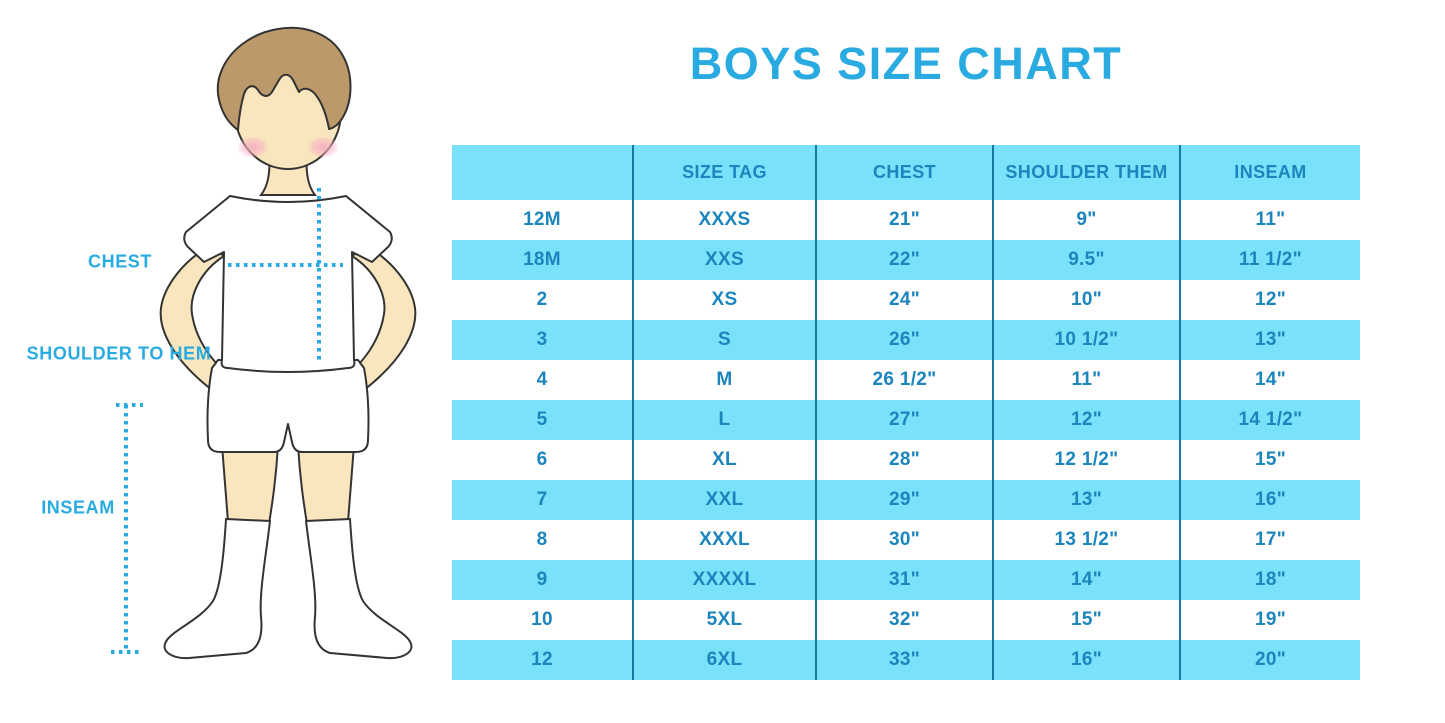 Image resolution: width=1445 pixels, height=723 pixels. Describe the element at coordinates (543, 500) in the screenshot. I see `table-cell: 7` at that location.